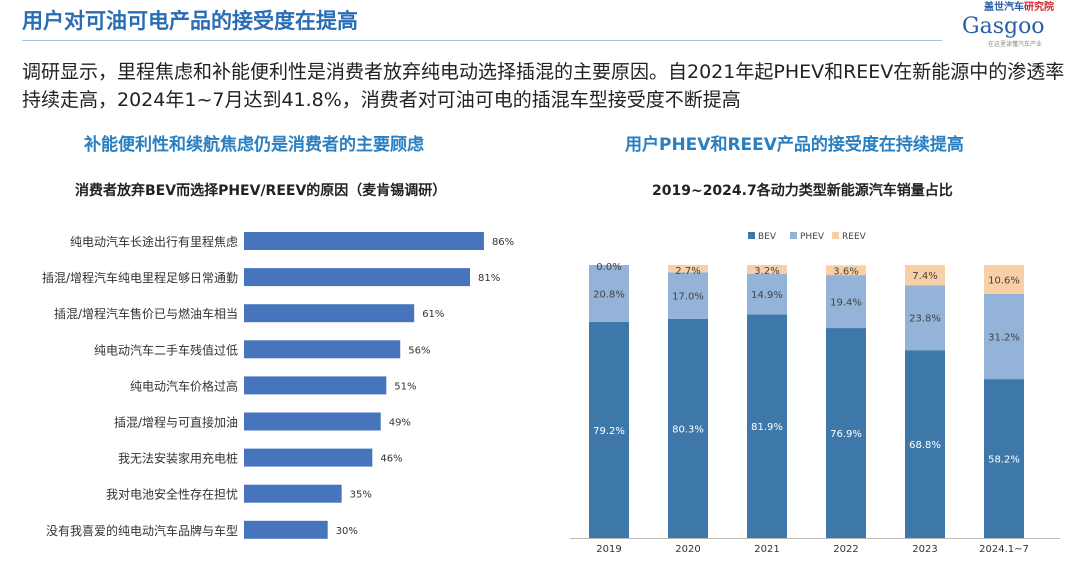 The width and height of the screenshot is (1080, 563). What do you see at coordinates (854, 237) in the screenshot?
I see `legend-label: REEV` at bounding box center [854, 237].